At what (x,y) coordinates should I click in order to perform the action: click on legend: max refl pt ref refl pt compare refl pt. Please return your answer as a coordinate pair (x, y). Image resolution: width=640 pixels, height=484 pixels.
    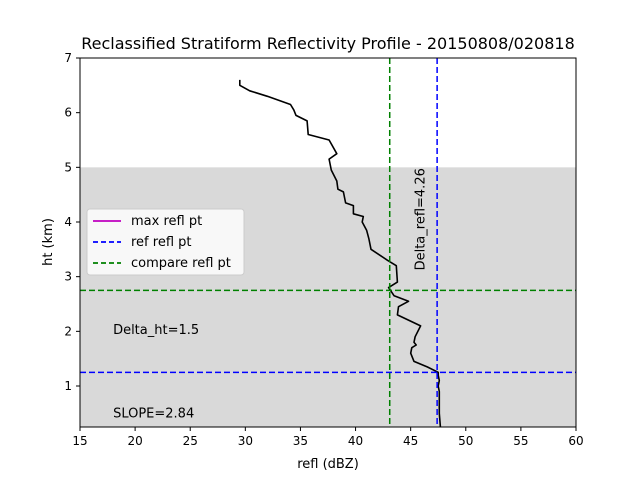
    Looking at the image, I should click on (165, 242).